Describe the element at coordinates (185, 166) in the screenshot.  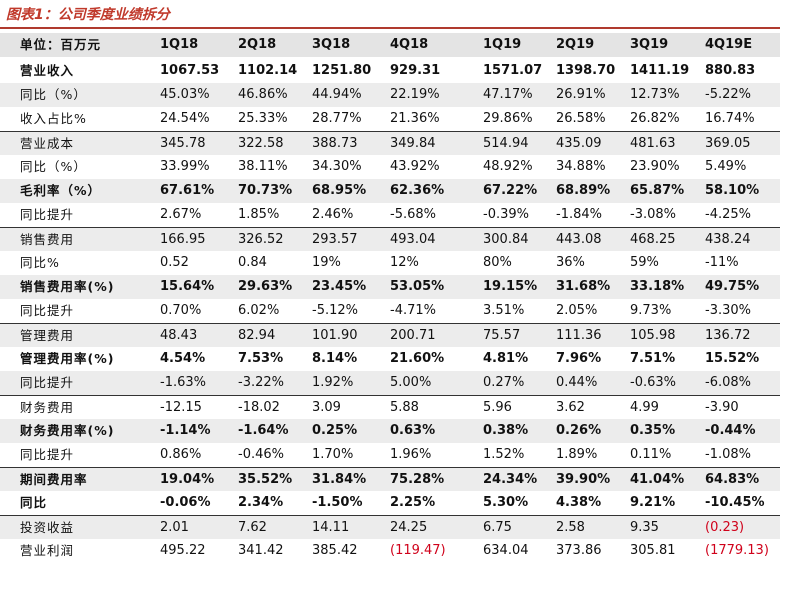
I see `table-cell: 33.99%` at that location.